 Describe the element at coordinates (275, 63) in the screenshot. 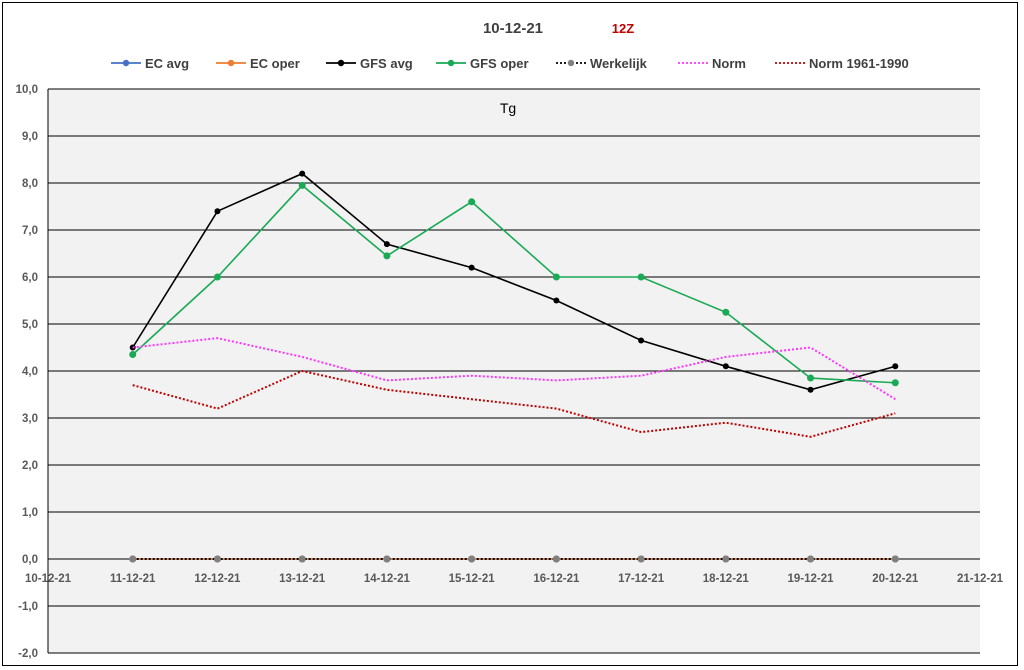

I see `legend-label: EC oper` at that location.